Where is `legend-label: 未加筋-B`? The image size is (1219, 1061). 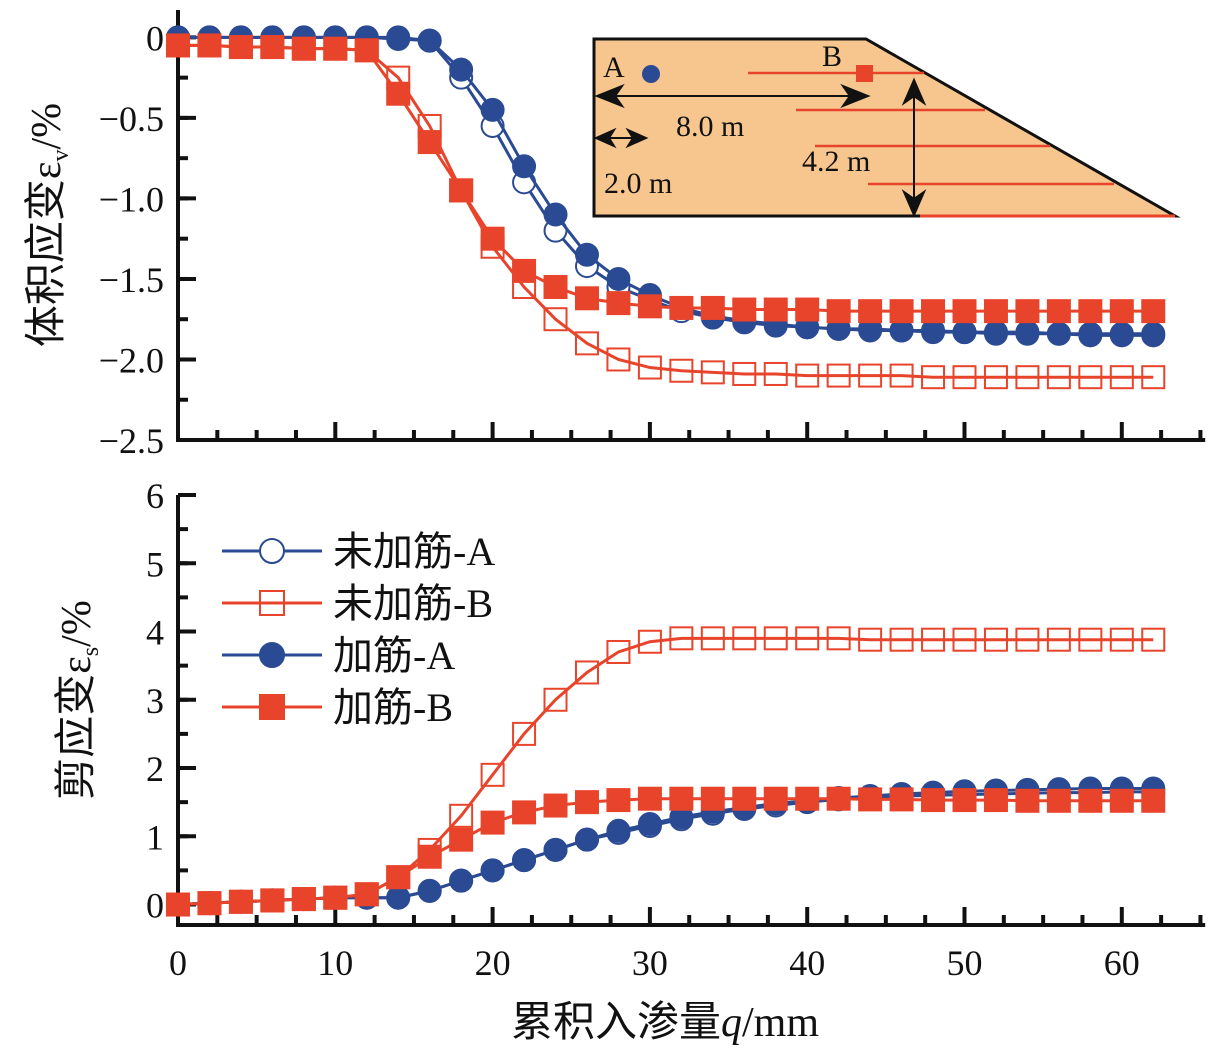 legend-label: 未加筋-B is located at coordinates (413, 603).